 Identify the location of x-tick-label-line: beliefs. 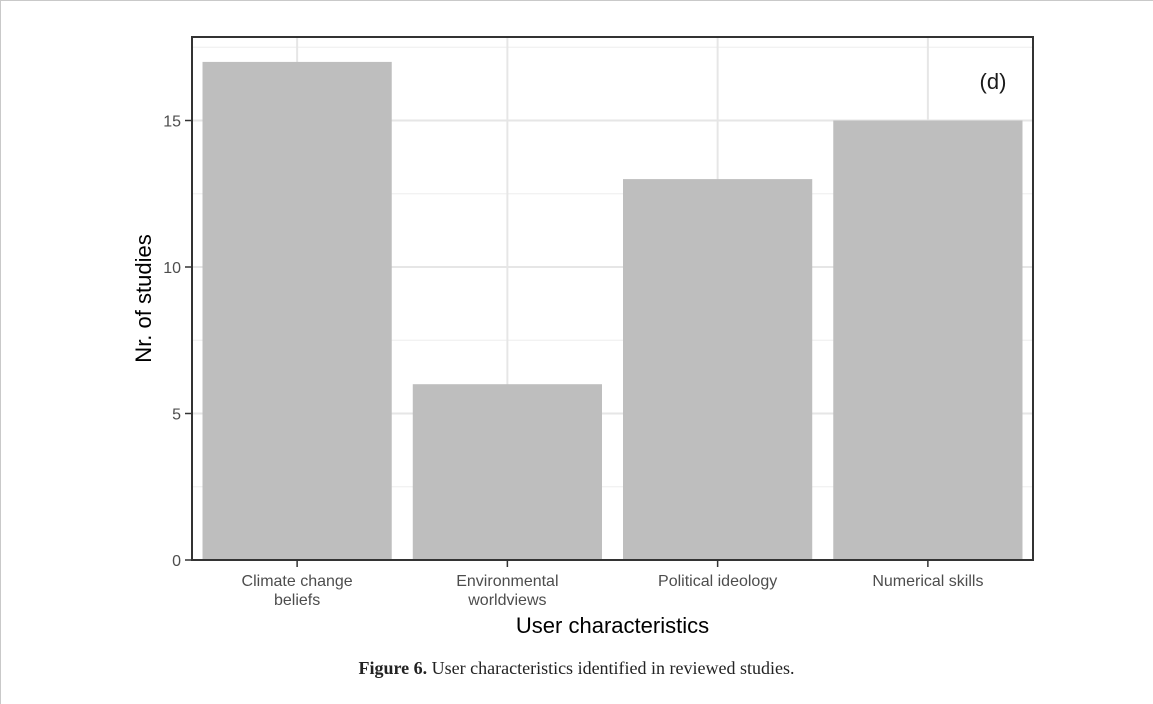
(297, 600).